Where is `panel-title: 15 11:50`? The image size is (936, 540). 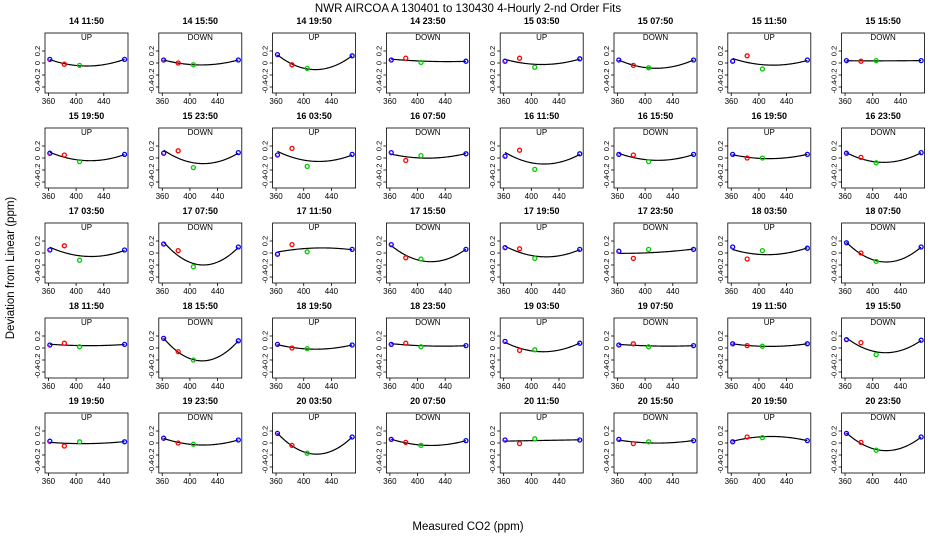 panel-title: 15 11:50 is located at coordinates (769, 21).